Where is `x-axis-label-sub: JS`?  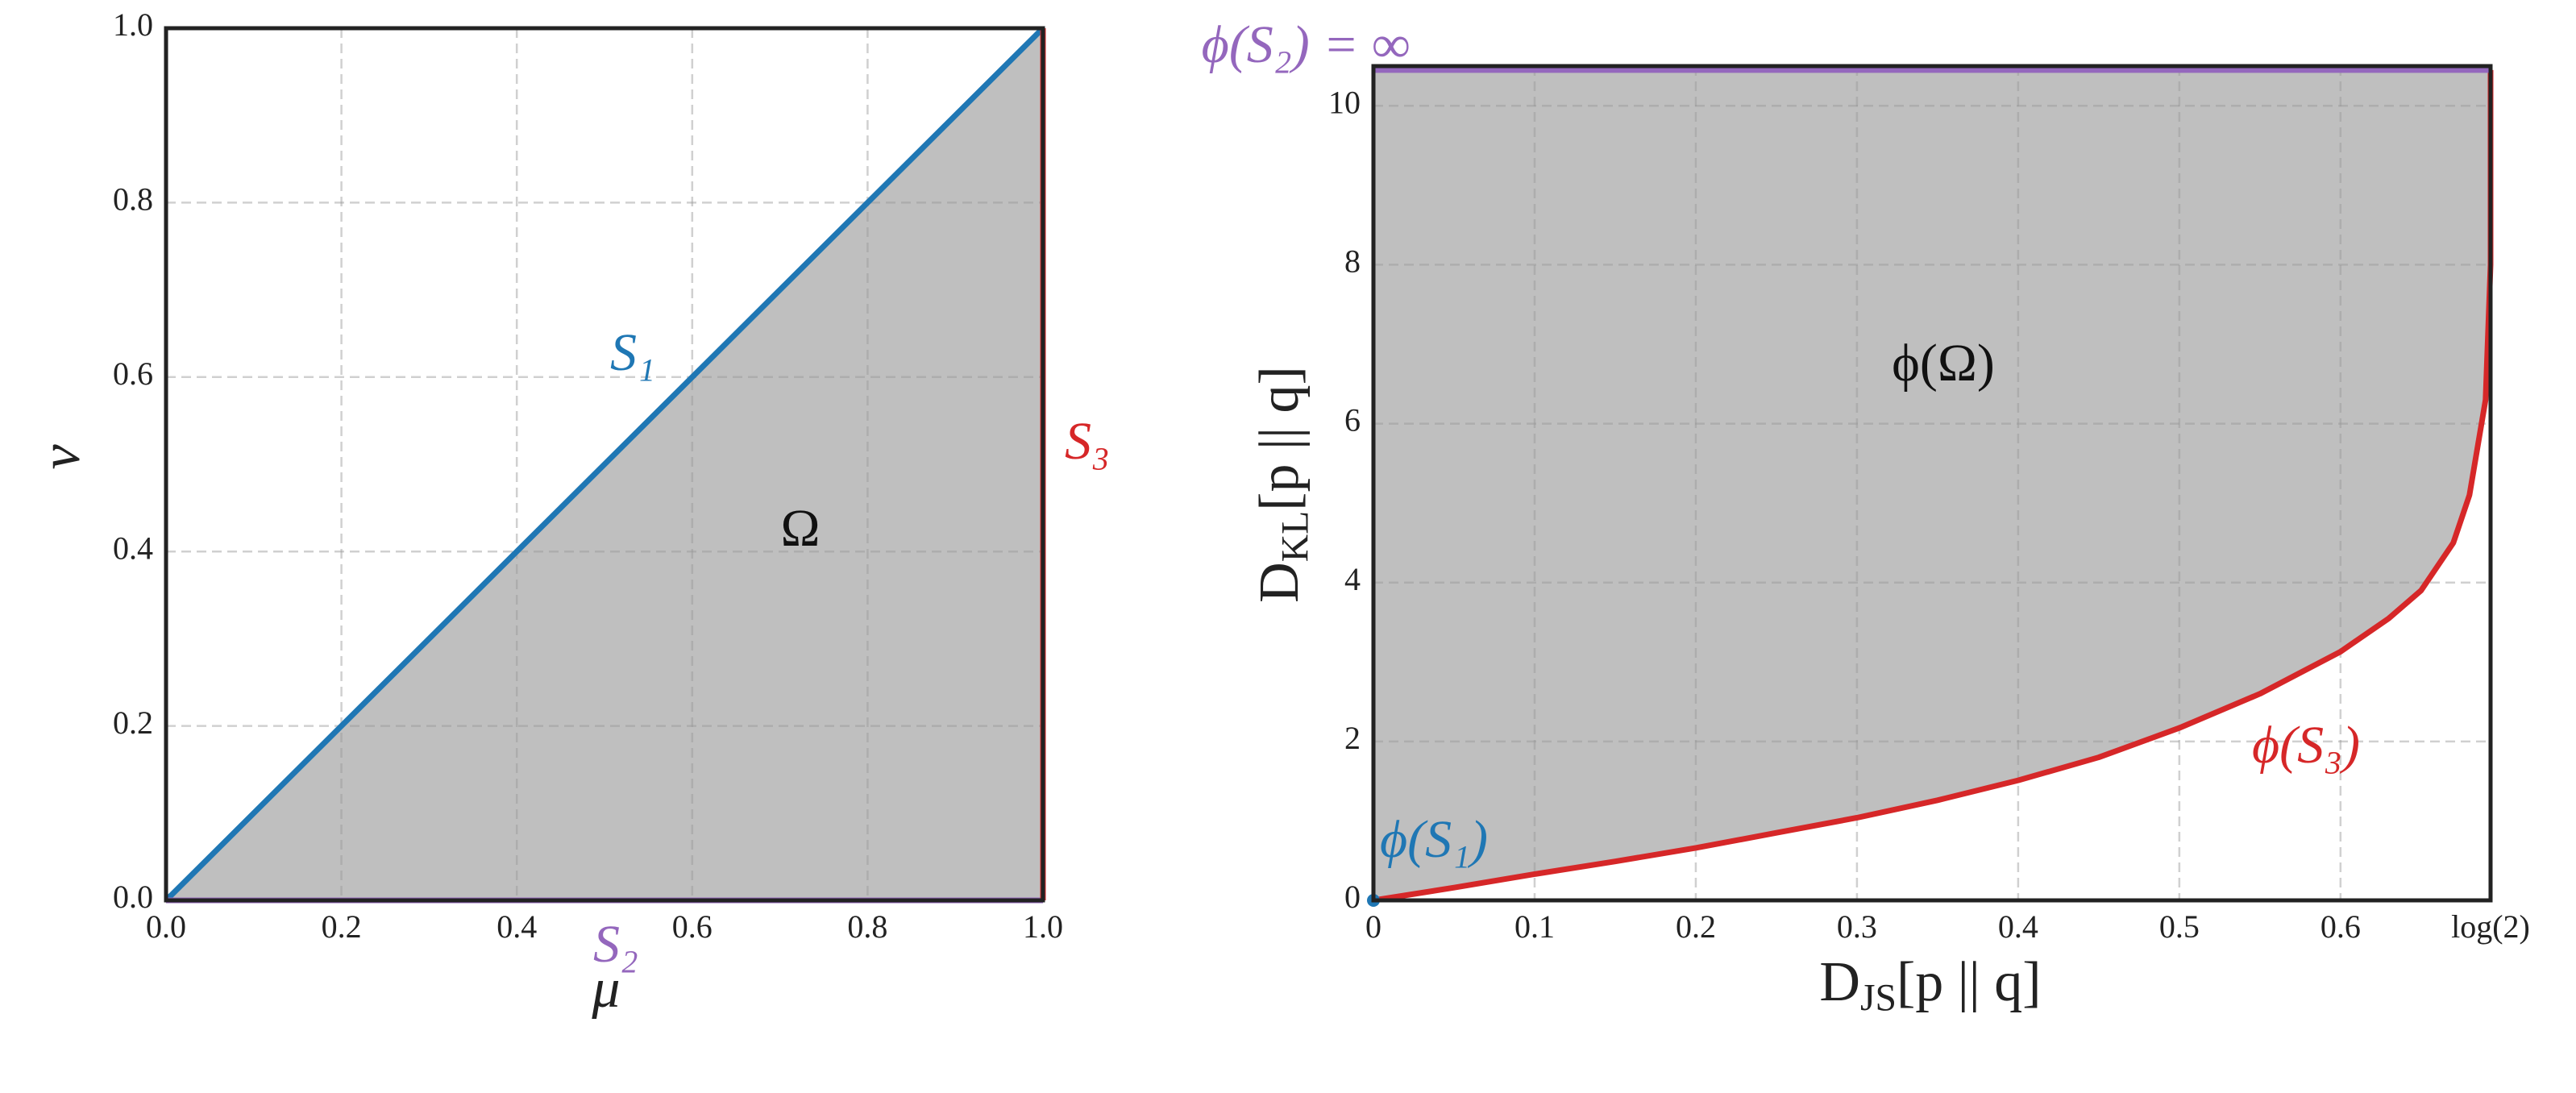 x-axis-label-sub: JS is located at coordinates (1878, 998).